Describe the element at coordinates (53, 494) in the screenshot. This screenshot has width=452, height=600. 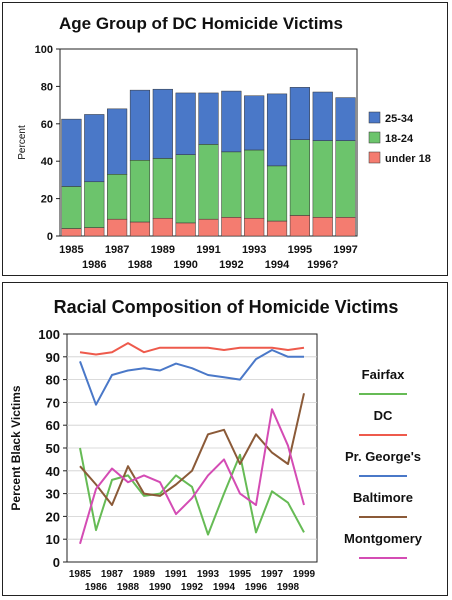
I see `y-tick-label: 30` at that location.